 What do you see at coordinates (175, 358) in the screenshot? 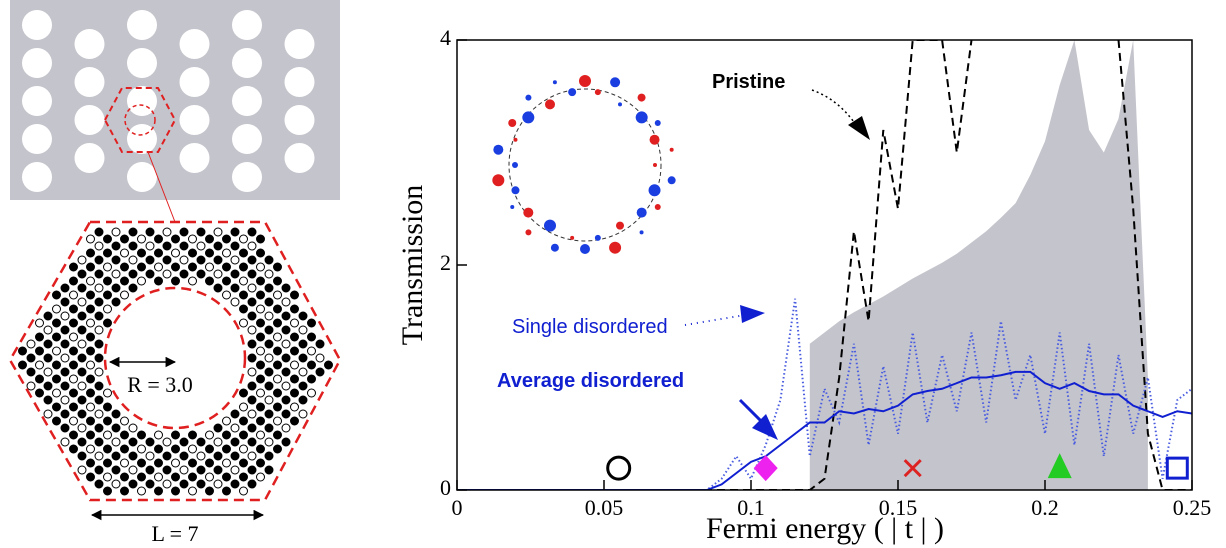
I see `inner-hole` at bounding box center [175, 358].